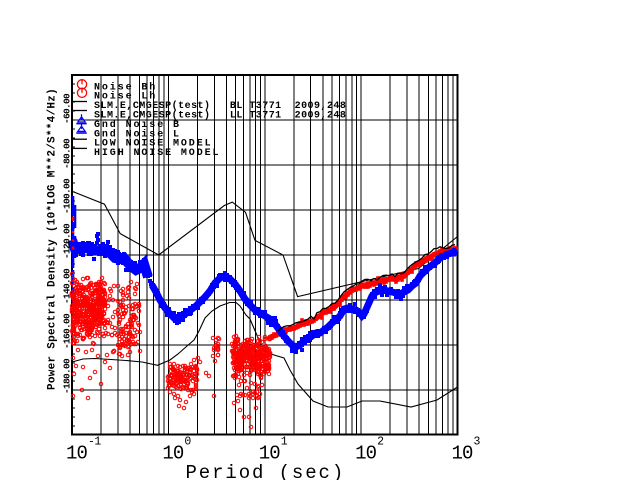 This screenshot has height=485, width=640. I want to click on svg-text: HIGH NOISE MODEL, so click(157, 153).